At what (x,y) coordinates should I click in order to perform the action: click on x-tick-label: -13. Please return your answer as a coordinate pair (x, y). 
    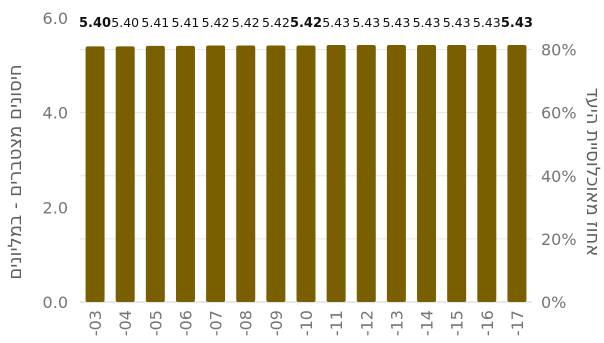
    Looking at the image, I should click on (396, 323).